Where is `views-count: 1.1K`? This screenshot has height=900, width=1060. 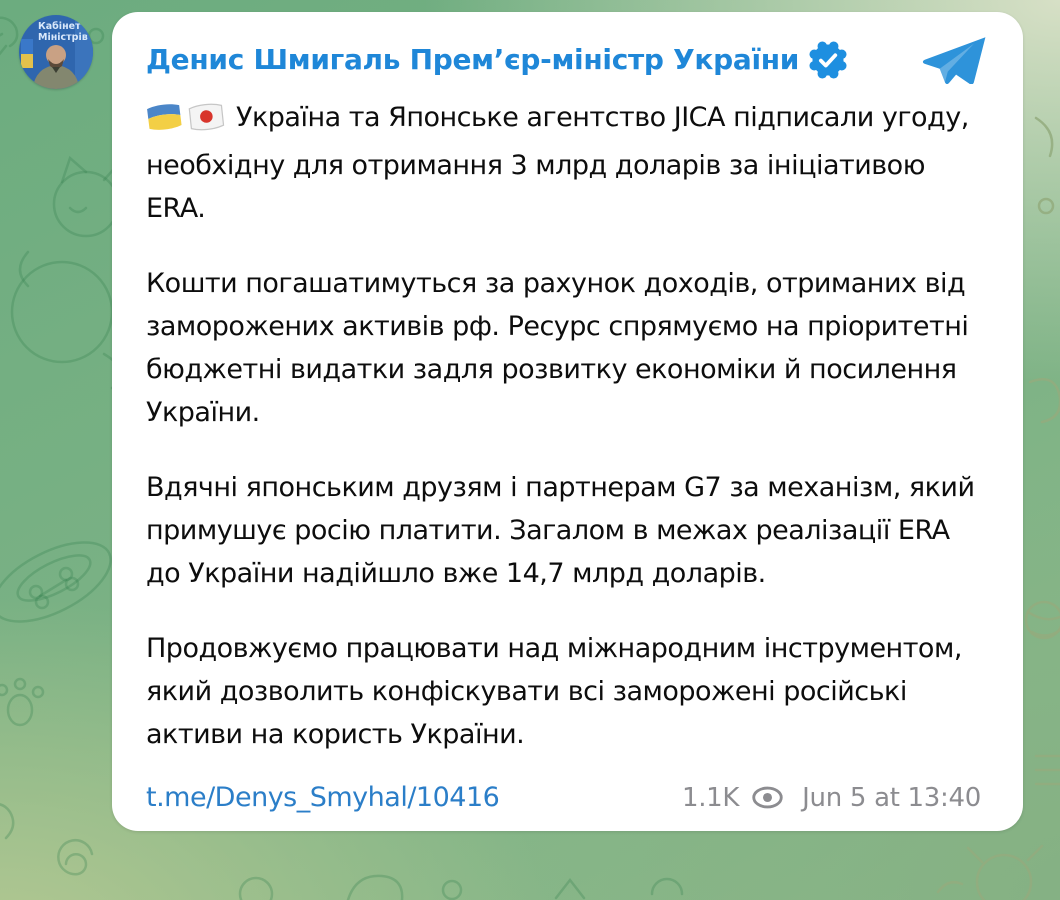
views-count: 1.1K is located at coordinates (710, 797).